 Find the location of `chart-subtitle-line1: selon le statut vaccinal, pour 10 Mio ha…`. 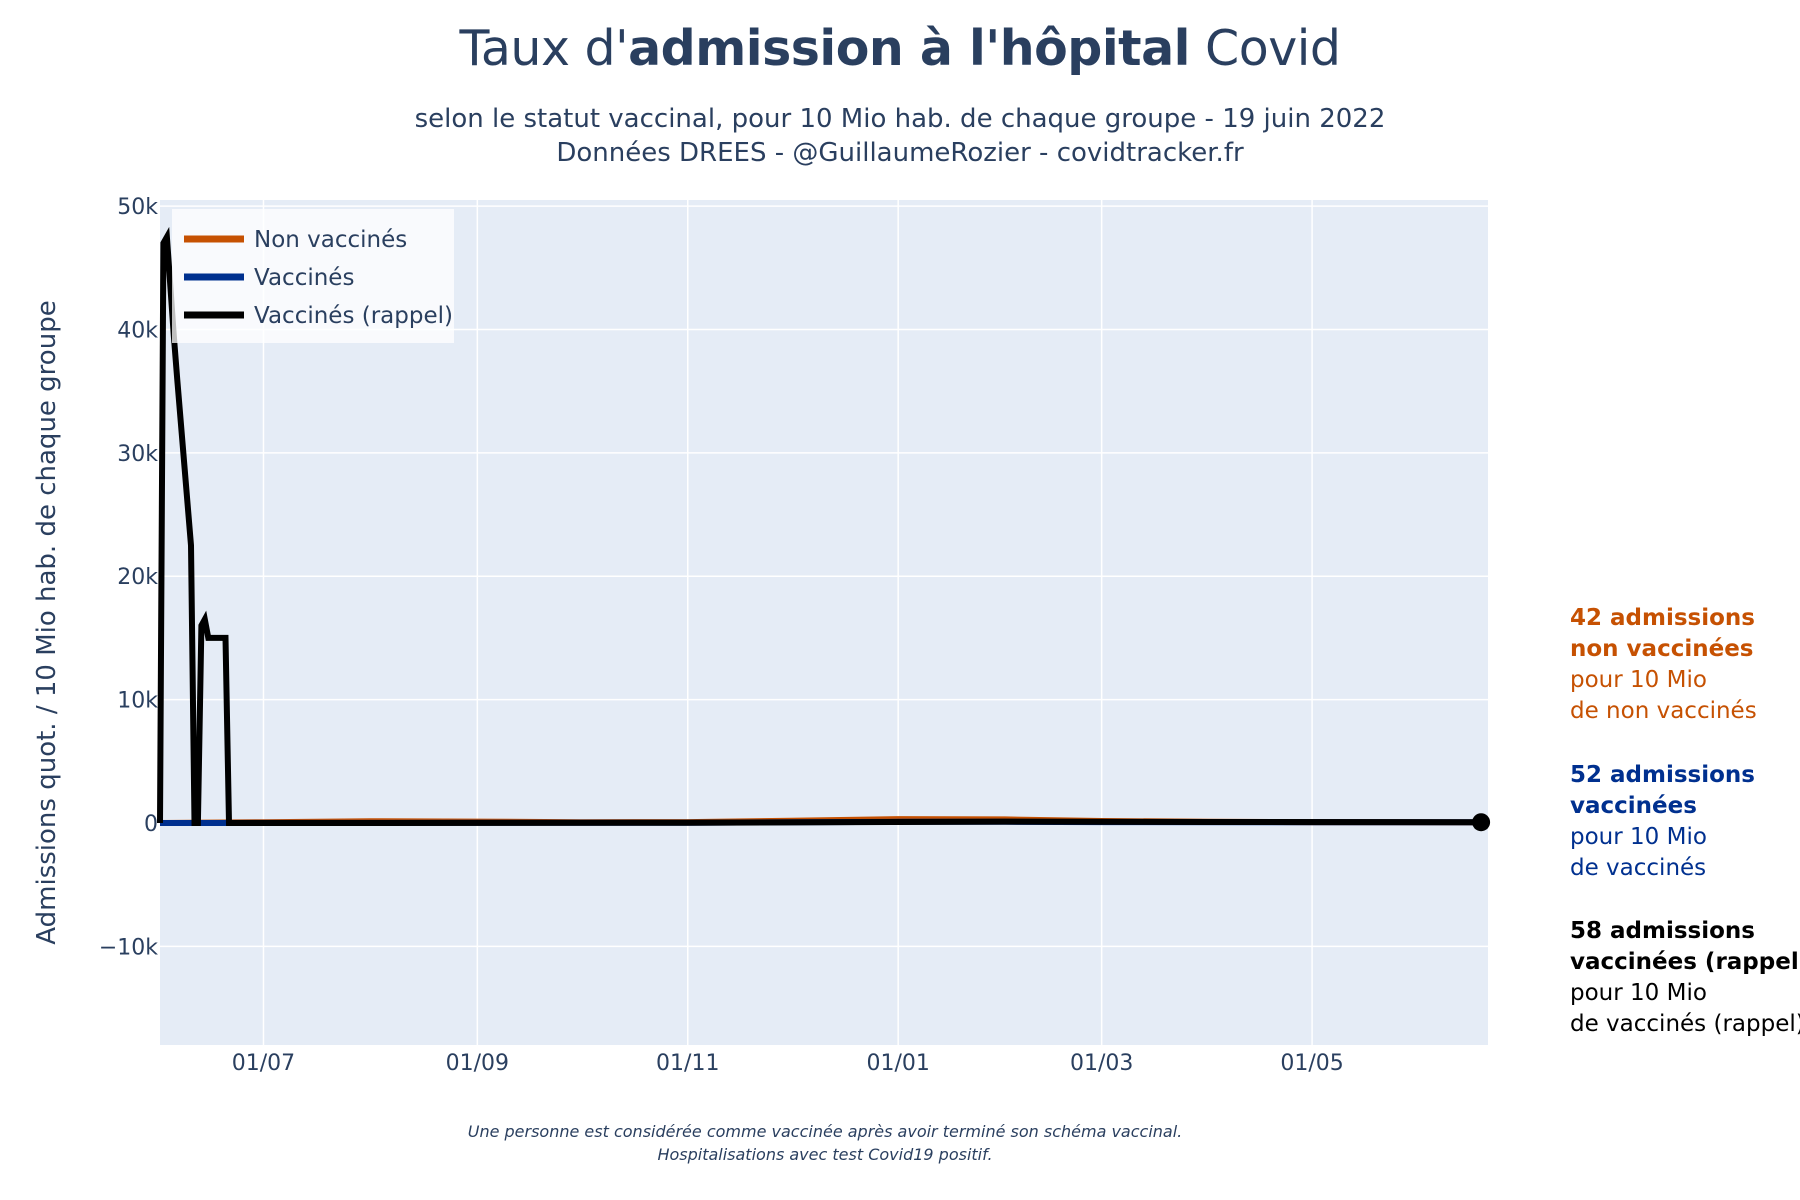

chart-subtitle-line1: selon le statut vaccinal, pour 10 Mio ha… is located at coordinates (900, 119).